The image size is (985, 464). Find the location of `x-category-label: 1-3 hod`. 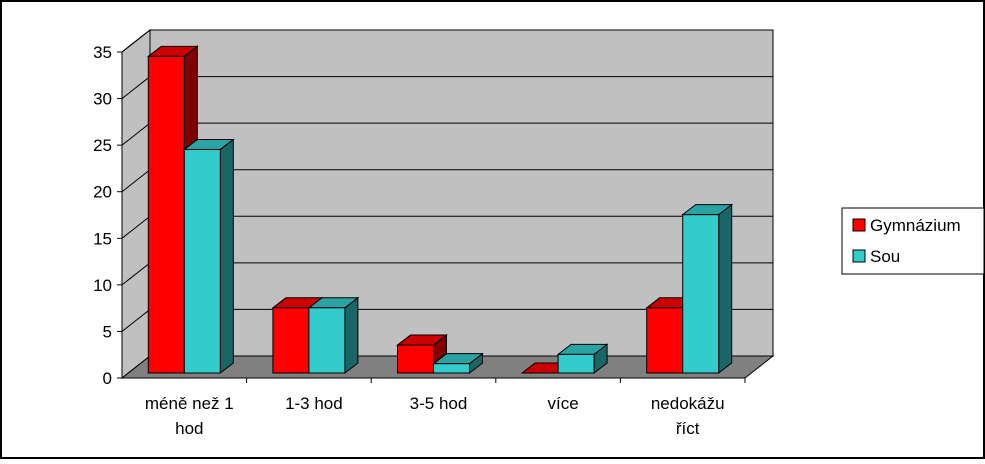

x-category-label: 1-3 hod is located at coordinates (314, 403).